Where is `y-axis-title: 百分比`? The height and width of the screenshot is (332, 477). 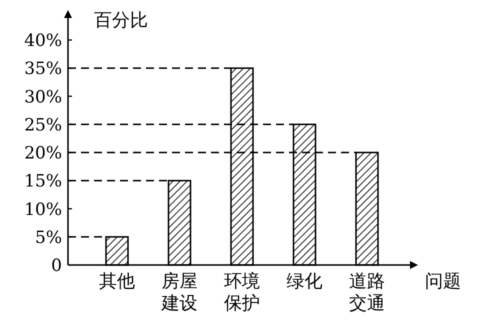 y-axis-title: 百分比 is located at coordinates (121, 20).